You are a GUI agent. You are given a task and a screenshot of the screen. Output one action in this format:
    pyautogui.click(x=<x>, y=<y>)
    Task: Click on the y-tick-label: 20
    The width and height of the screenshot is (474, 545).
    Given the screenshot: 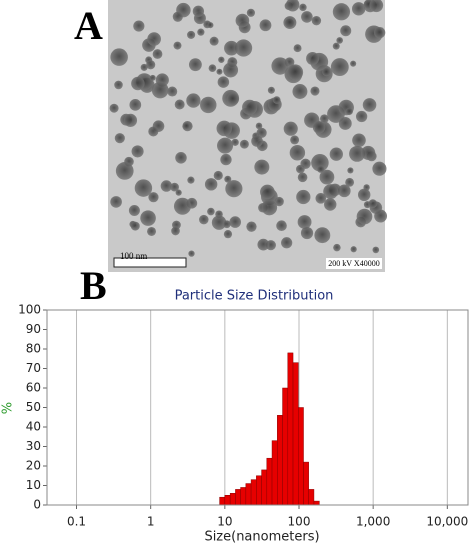 What is the action you would take?
    pyautogui.click(x=33, y=466)
    